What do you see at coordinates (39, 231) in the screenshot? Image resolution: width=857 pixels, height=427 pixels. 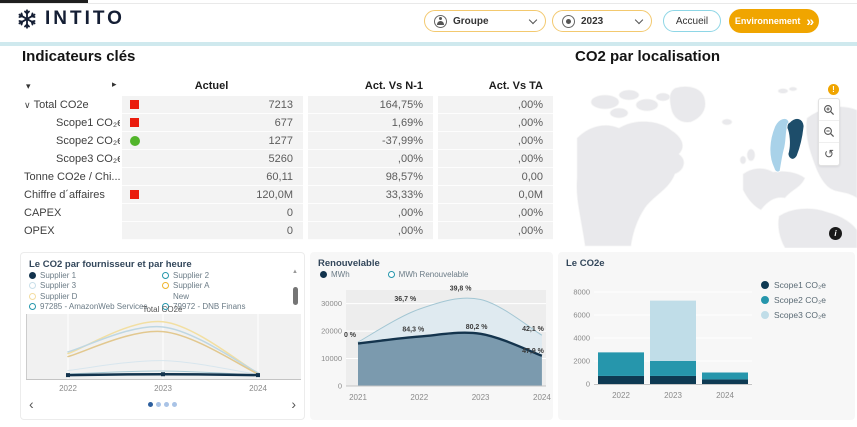 I see `row-label: OPEX` at bounding box center [39, 231].